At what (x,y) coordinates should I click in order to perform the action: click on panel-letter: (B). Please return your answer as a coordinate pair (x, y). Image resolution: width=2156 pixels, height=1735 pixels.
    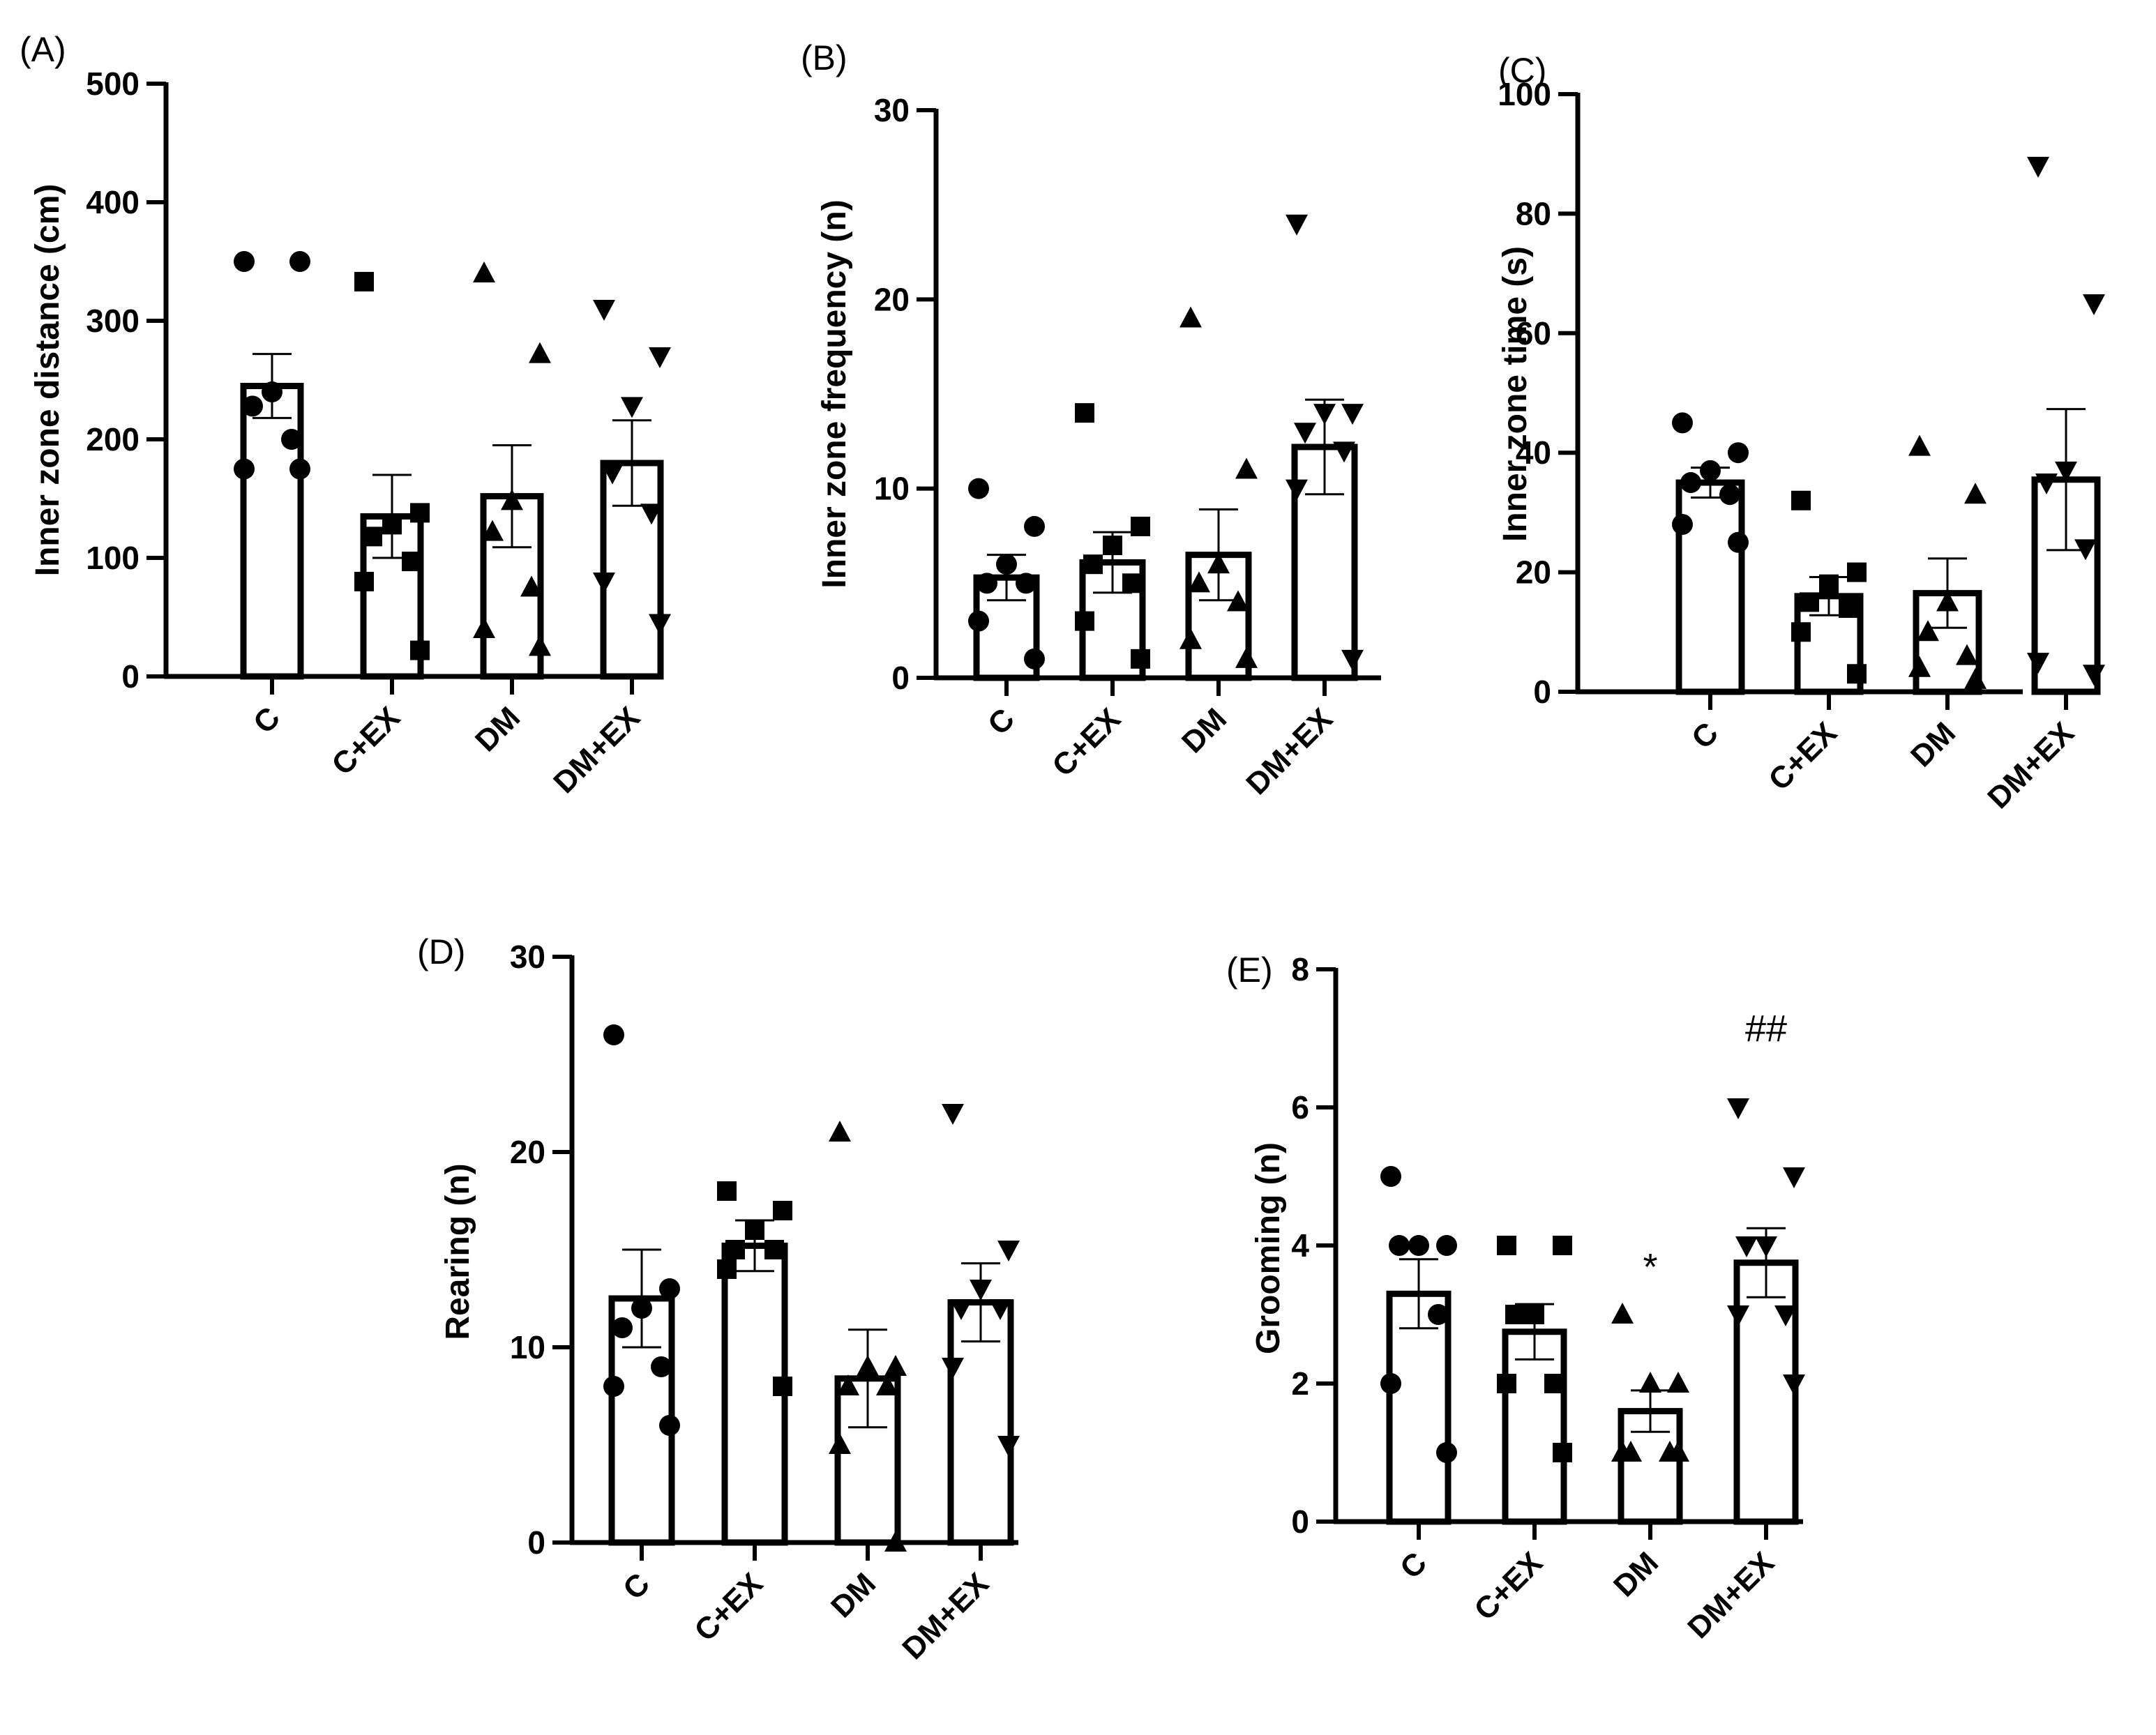
    Looking at the image, I should click on (824, 58).